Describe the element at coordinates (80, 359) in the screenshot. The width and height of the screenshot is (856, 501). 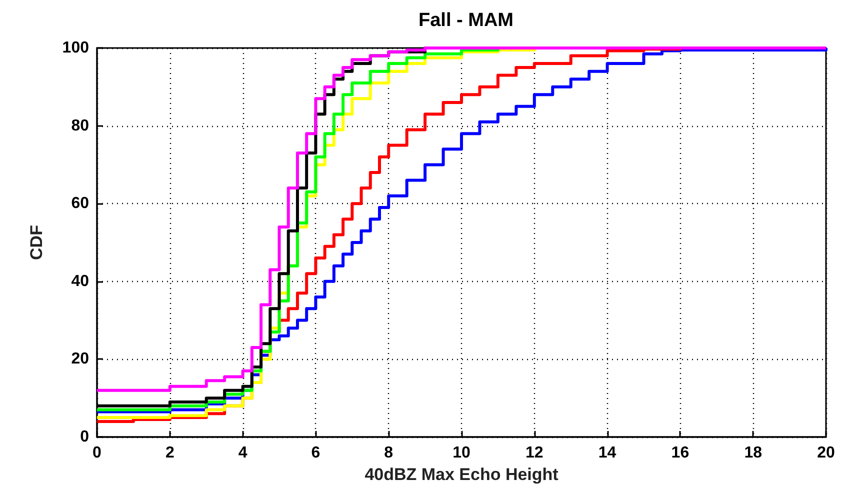
I see `y-tick-label: 20` at that location.